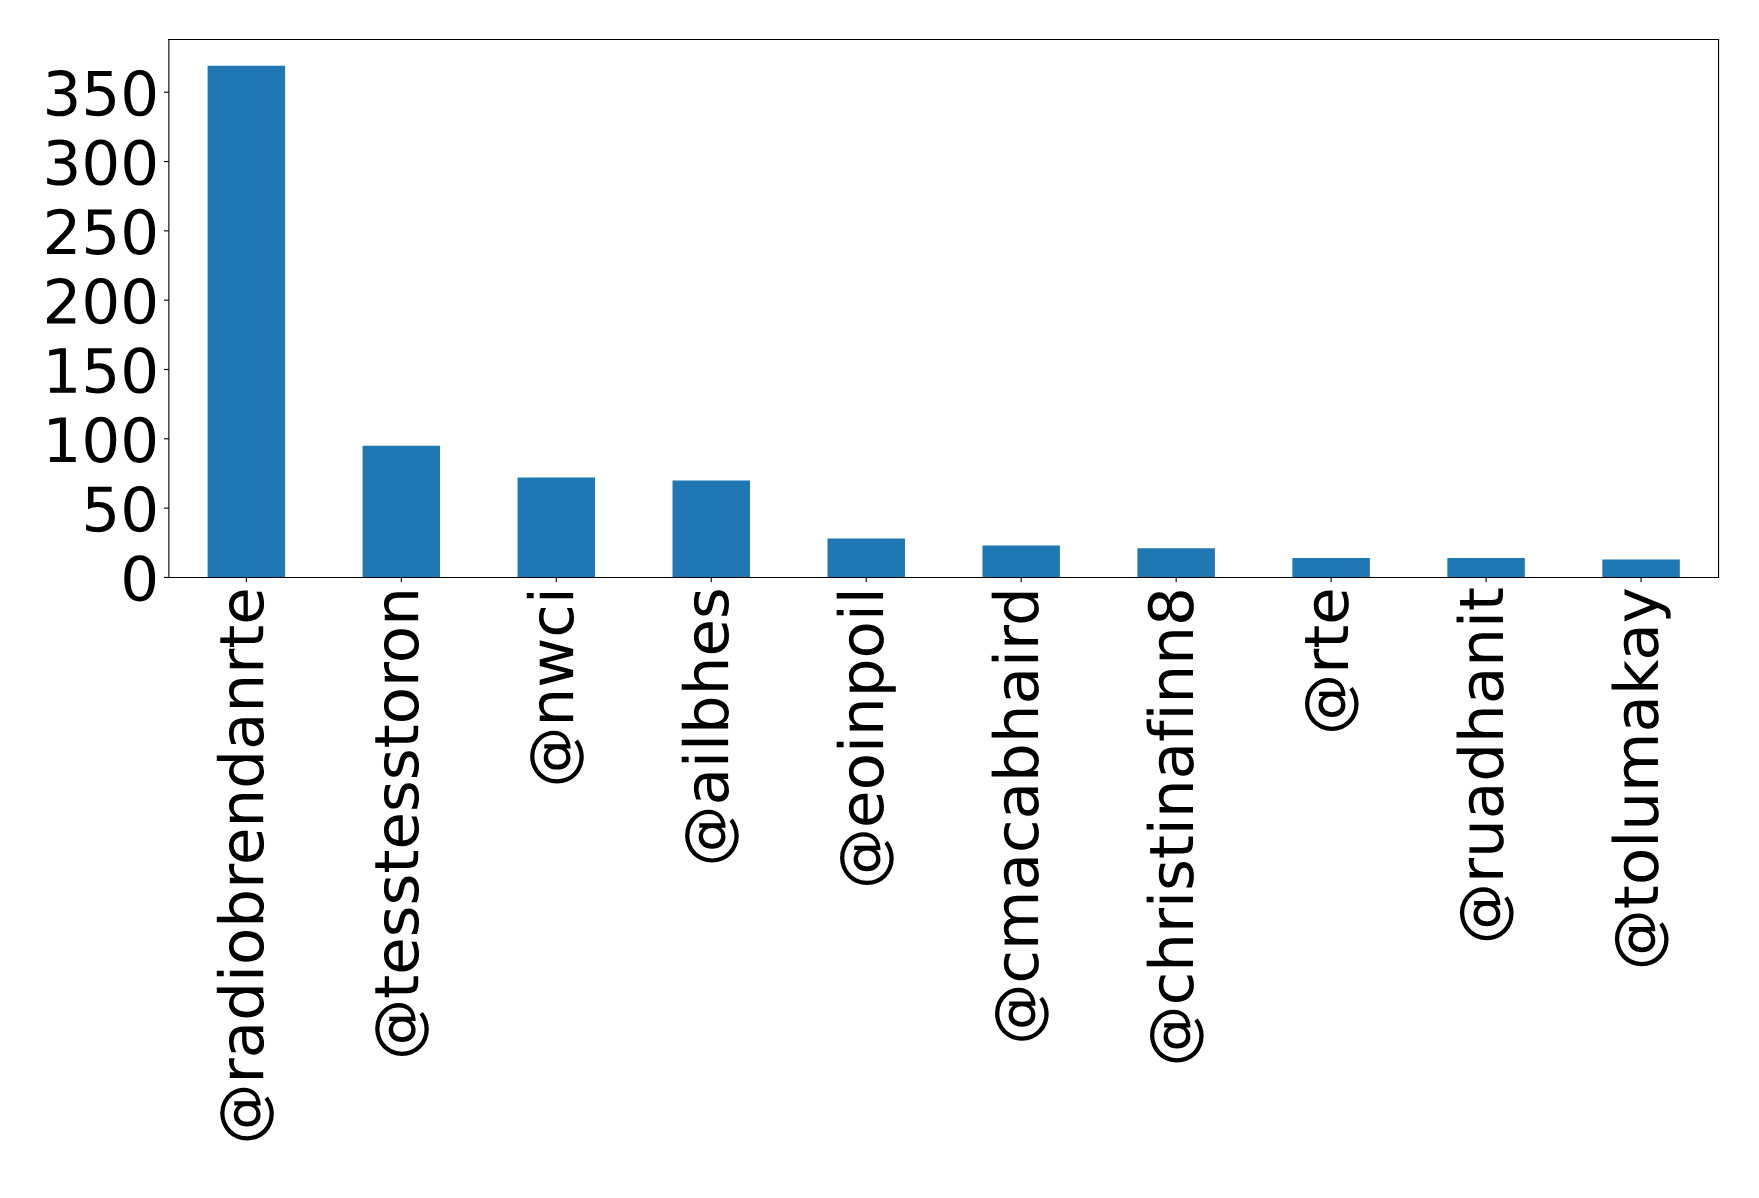 Image resolution: width=1759 pixels, height=1198 pixels. I want to click on x-tick-label: @ruadhanit, so click(1485, 764).